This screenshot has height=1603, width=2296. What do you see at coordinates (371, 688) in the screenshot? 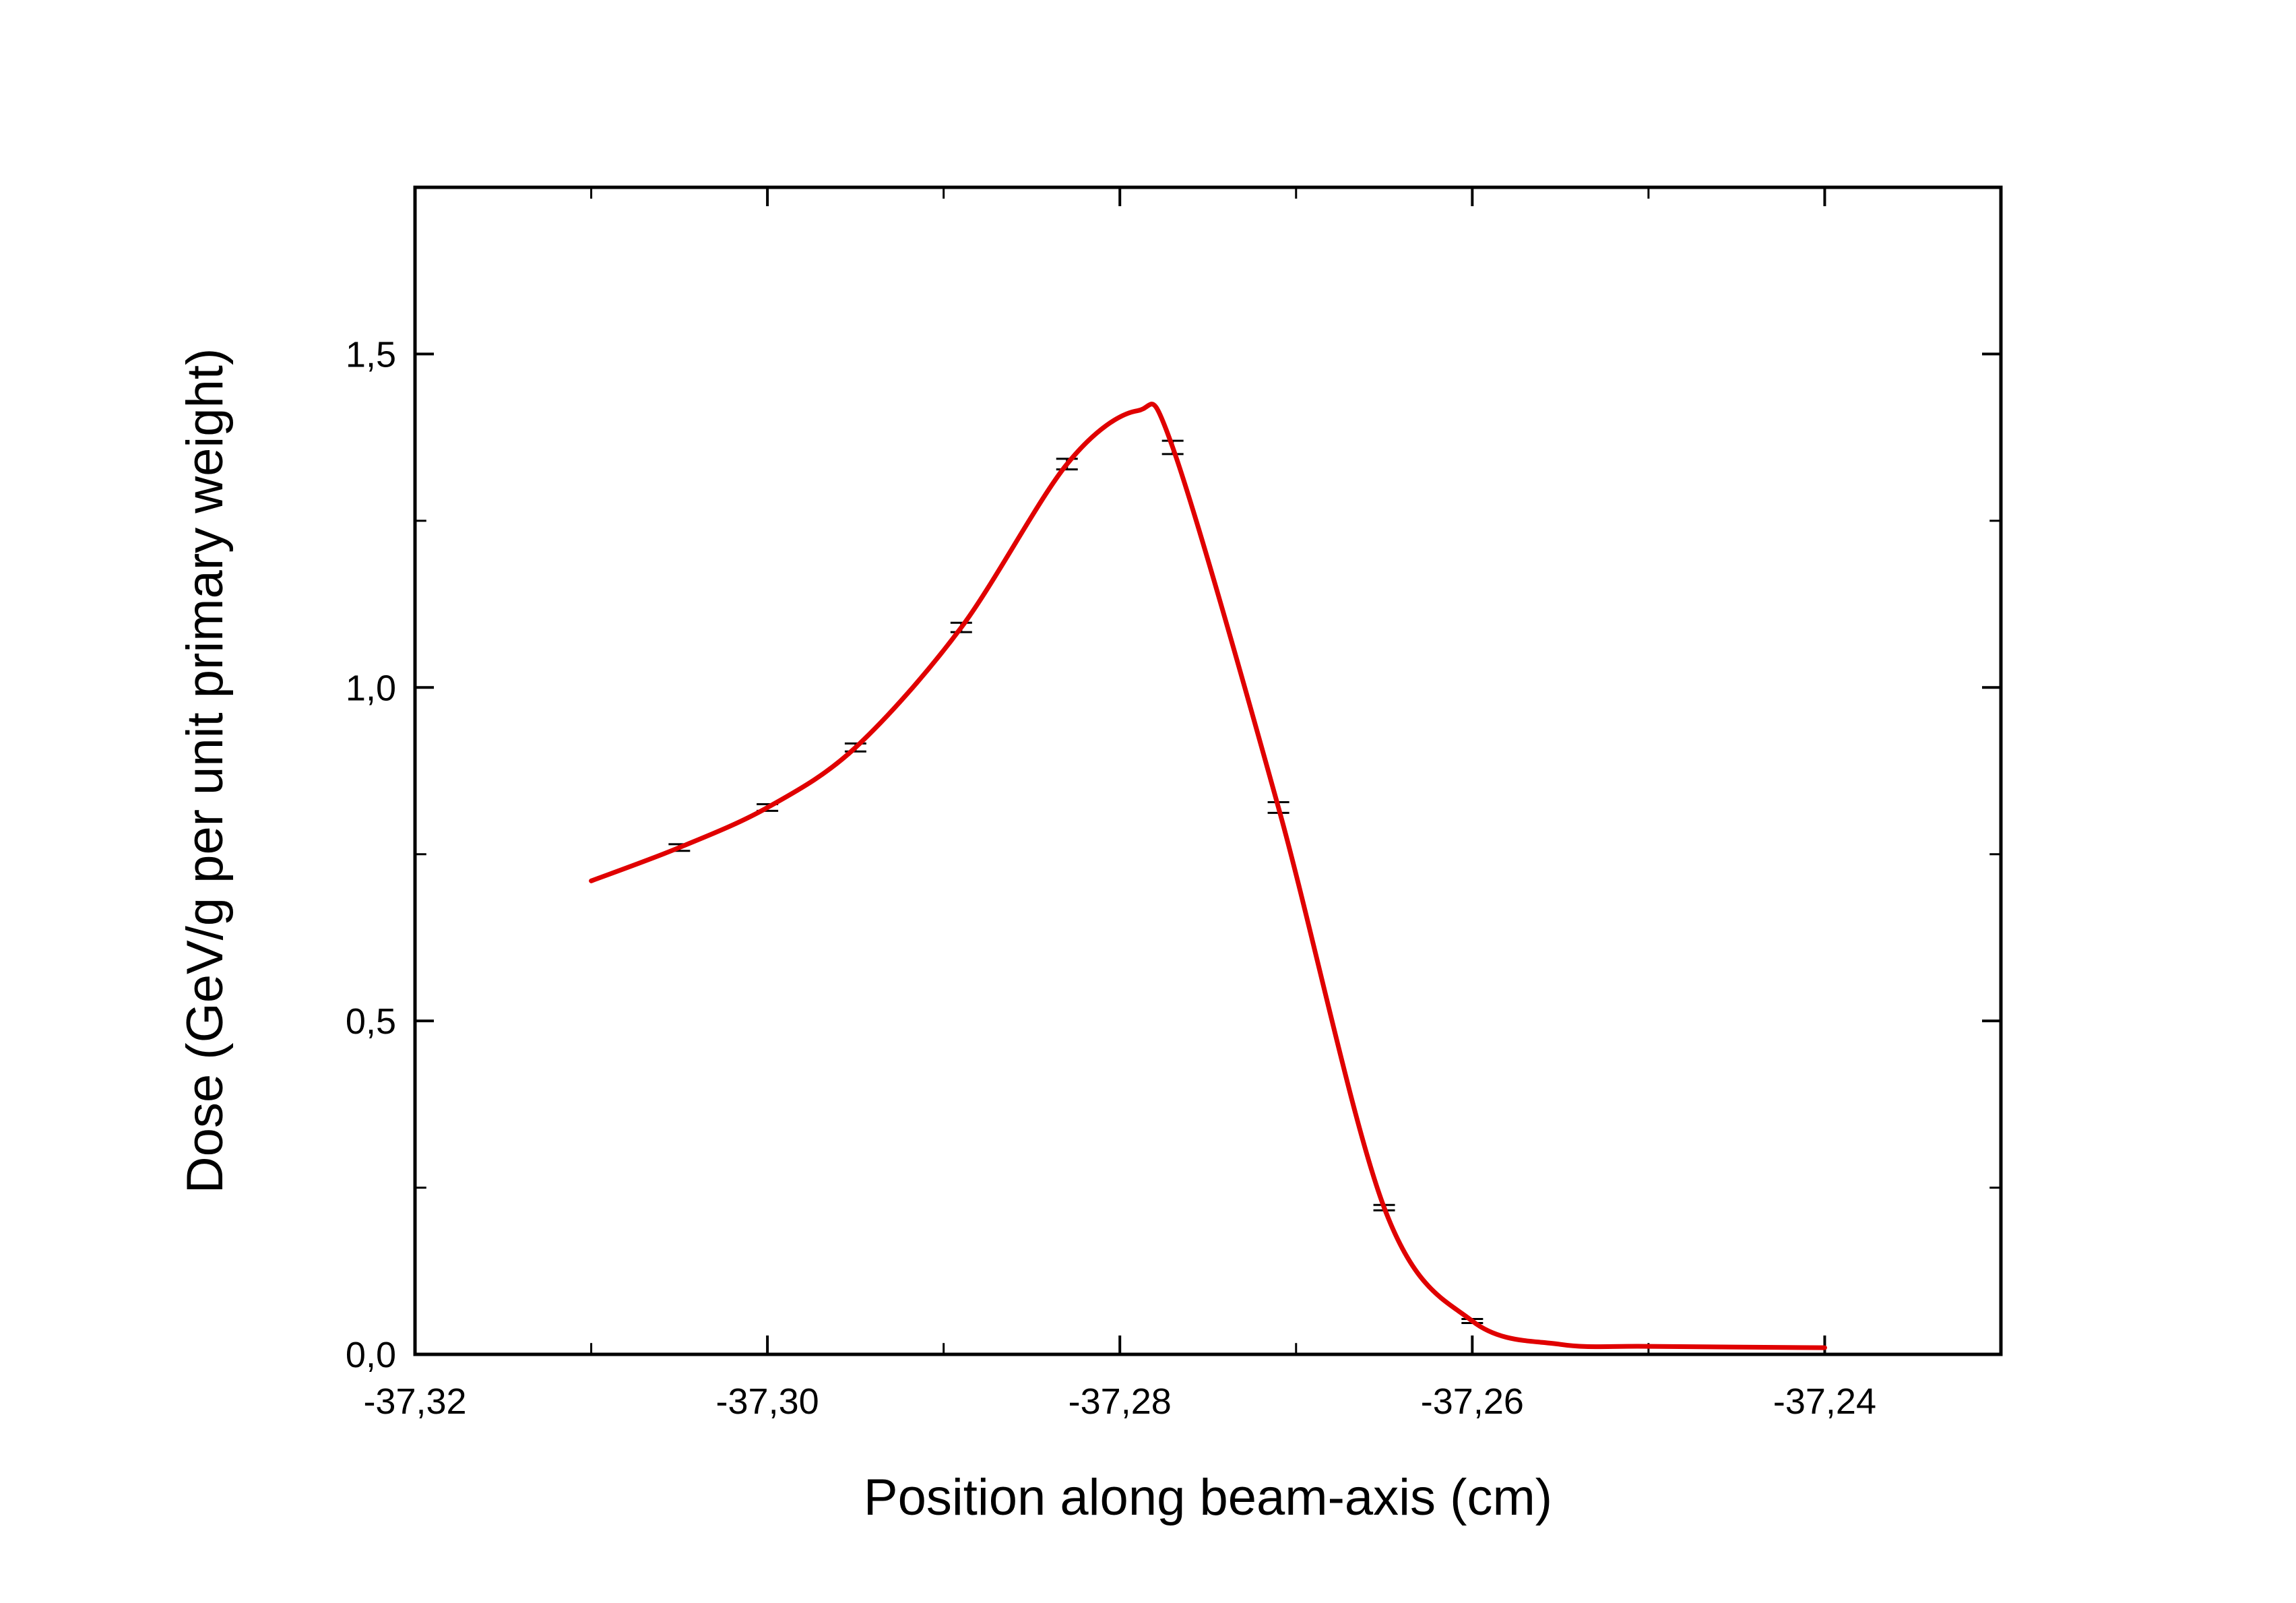
I see `y-tick-label: 1,0` at bounding box center [371, 688].